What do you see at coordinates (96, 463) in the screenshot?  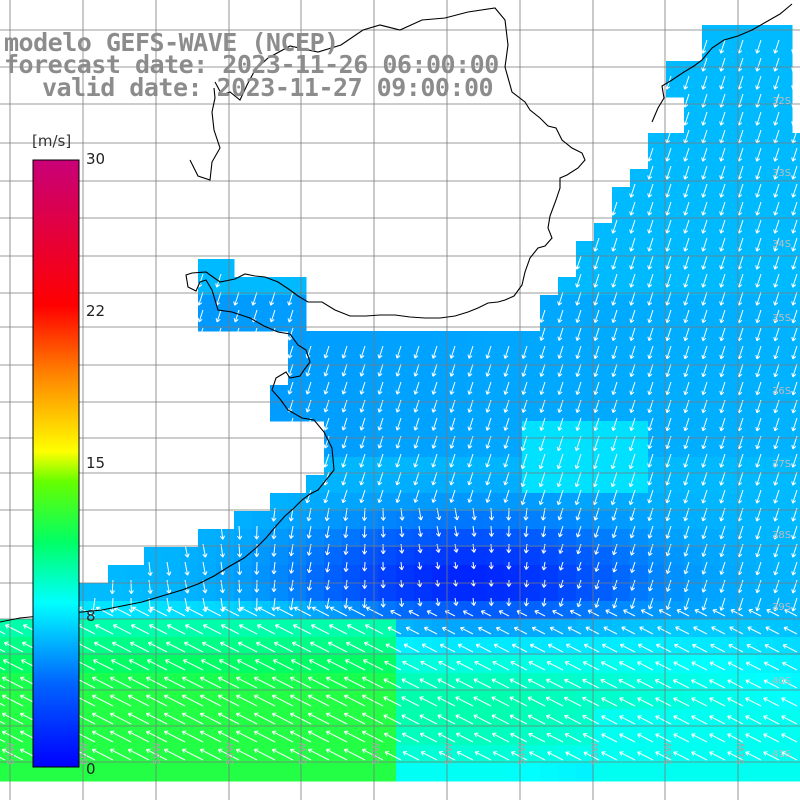 I see `colorbar-tick-15: 15` at bounding box center [96, 463].